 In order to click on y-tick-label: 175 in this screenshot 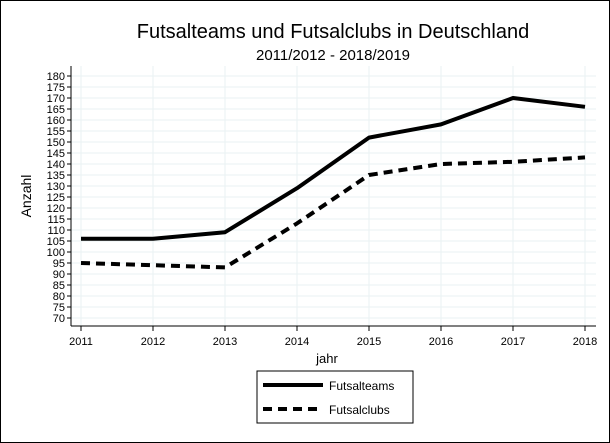, I will do `click(56, 88)`.